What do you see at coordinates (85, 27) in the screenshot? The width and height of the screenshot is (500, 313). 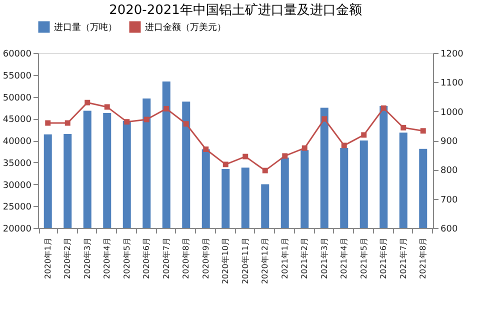 I see `legend-label: 进口量（万吨）` at bounding box center [85, 27].